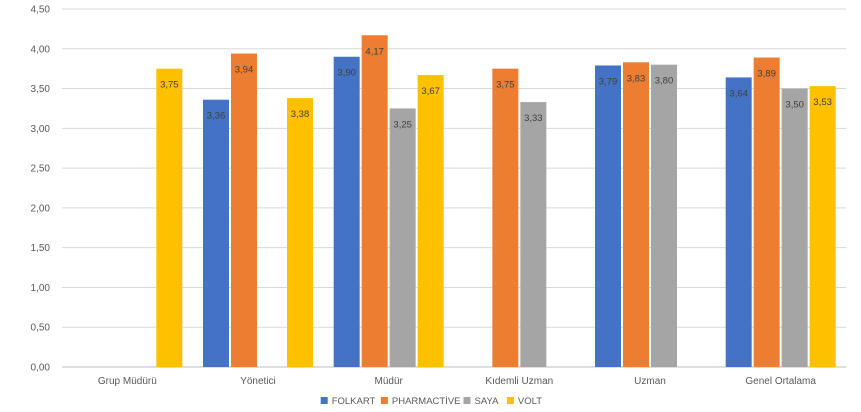 This screenshot has width=861, height=412. What do you see at coordinates (487, 401) in the screenshot?
I see `legend-label: SAYA` at bounding box center [487, 401].